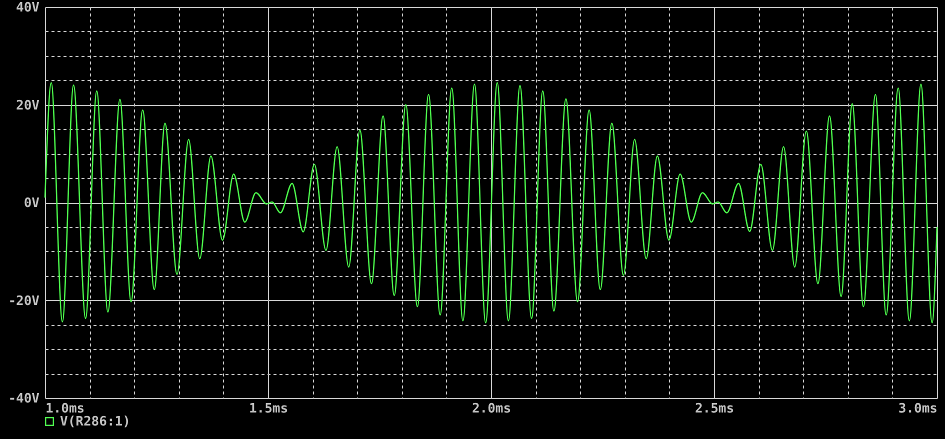 This screenshot has height=439, width=945. I want to click on y-tick-label: -40V, so click(24, 399).